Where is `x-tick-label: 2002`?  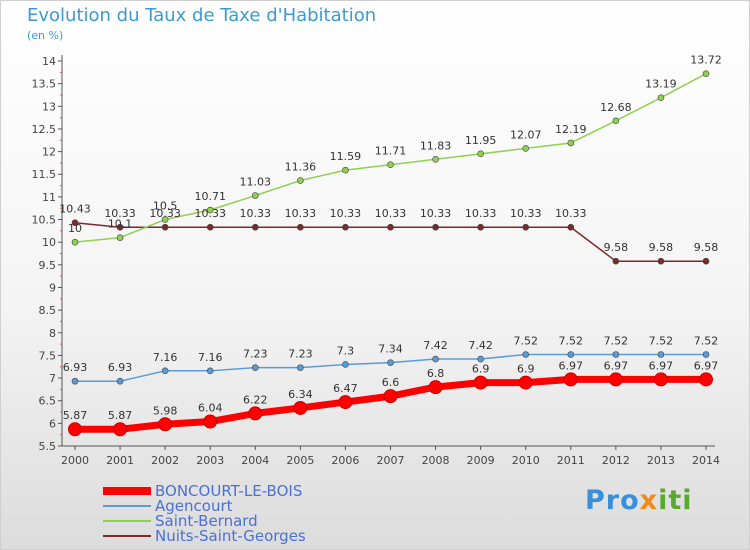
x-tick-label: 2002 is located at coordinates (165, 460).